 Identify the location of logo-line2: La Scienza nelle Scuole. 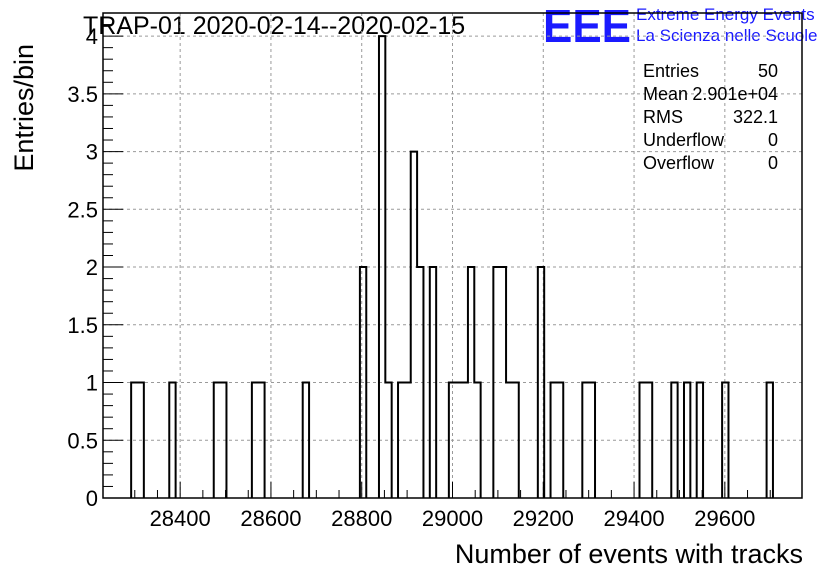
(726, 35).